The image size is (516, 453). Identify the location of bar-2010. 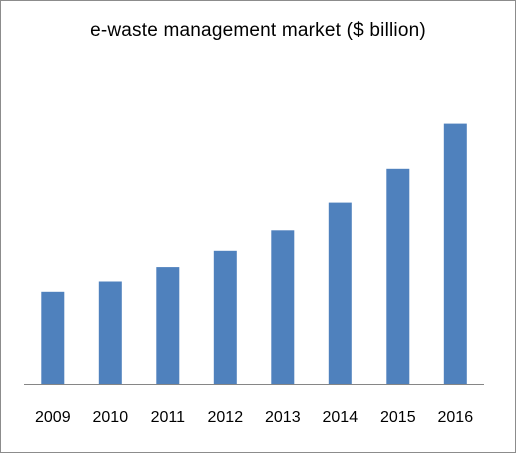
(110, 332).